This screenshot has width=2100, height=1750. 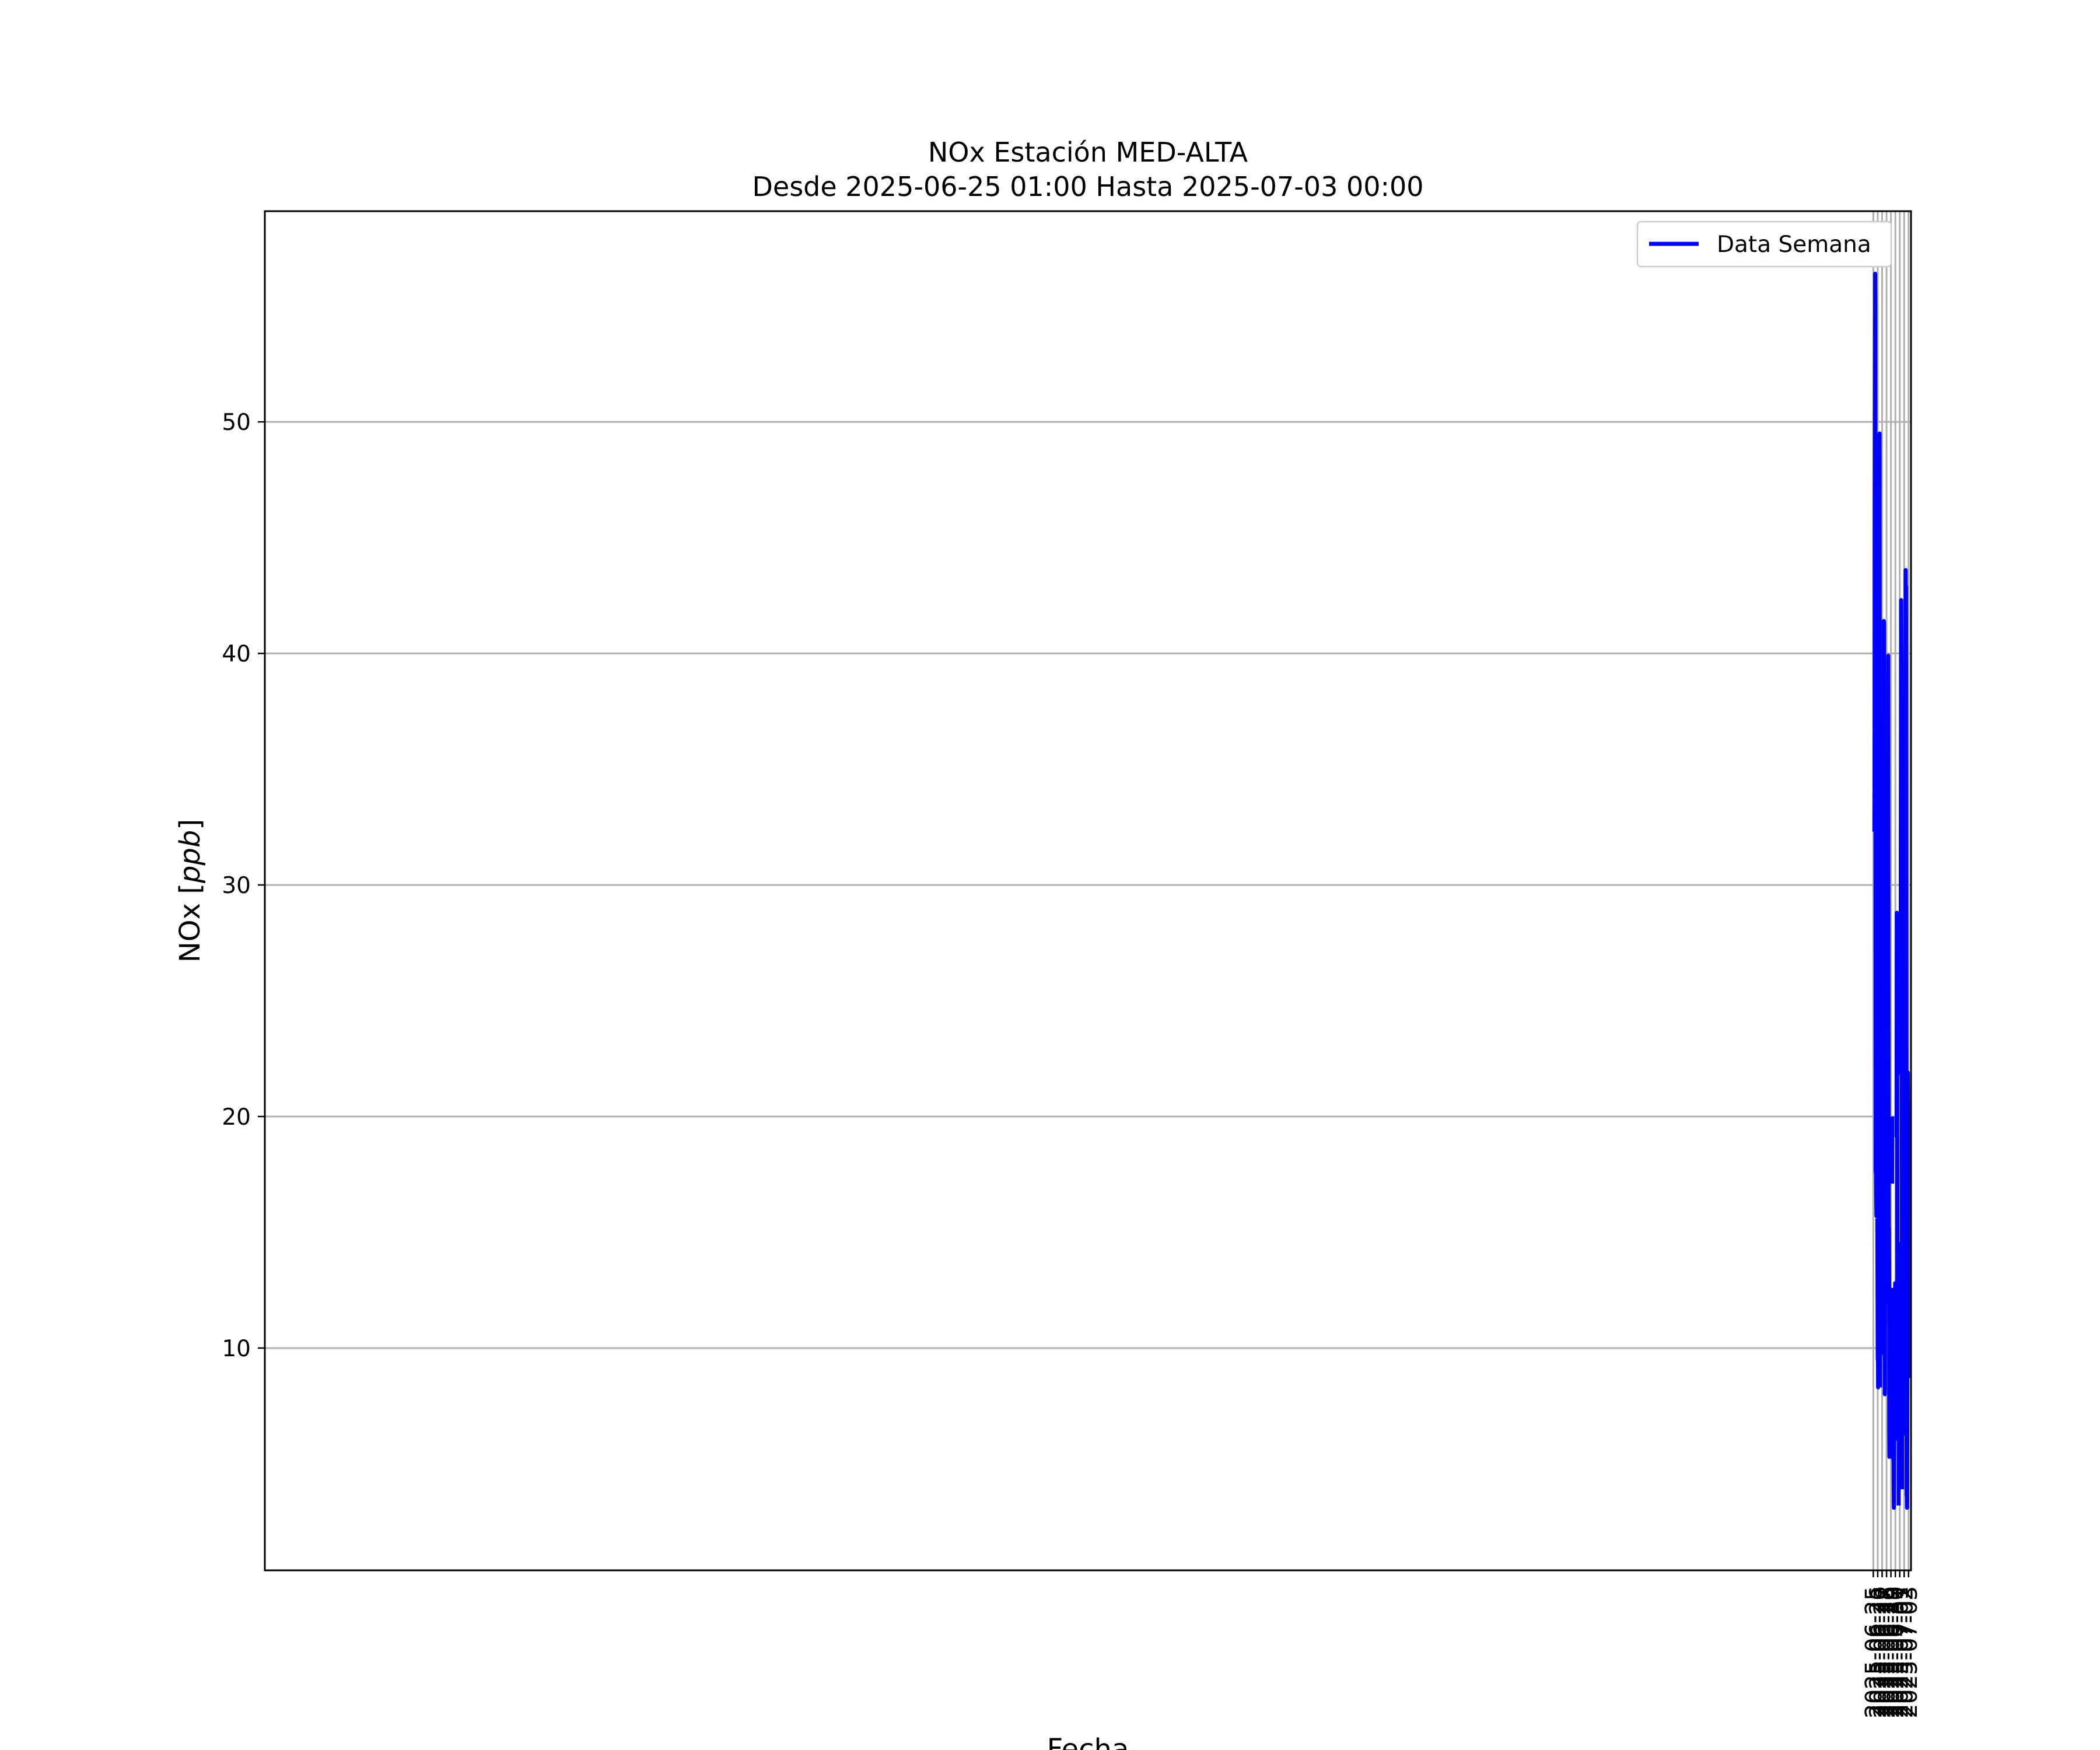 I want to click on y-axis-label-prefix: NOx [, so click(x=190, y=923).